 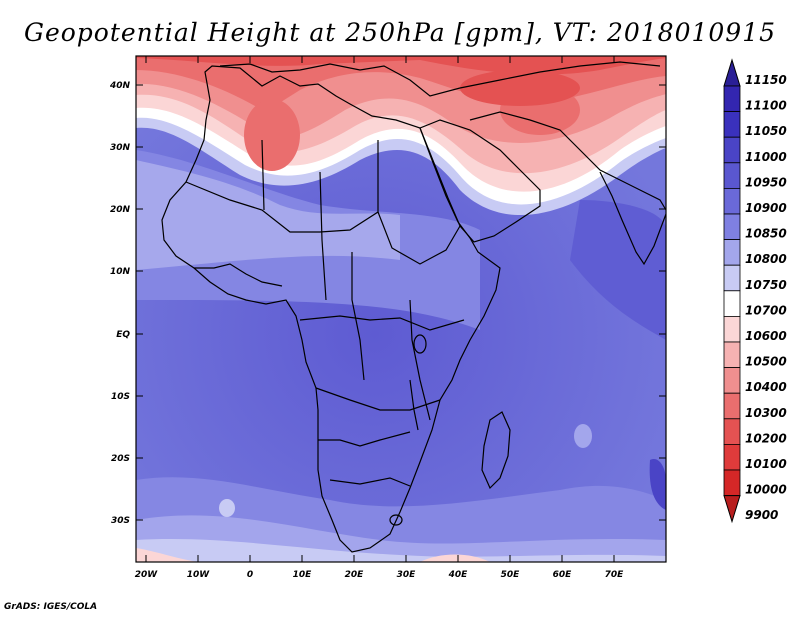 I want to click on lat-tick-40n: 40N, so click(x=120, y=86).